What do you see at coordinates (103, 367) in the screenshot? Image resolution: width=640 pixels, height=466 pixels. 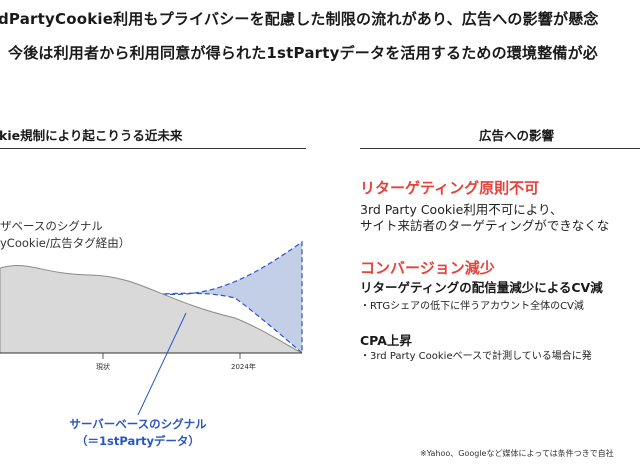 I see `tick-now-label: 現状` at bounding box center [103, 367].